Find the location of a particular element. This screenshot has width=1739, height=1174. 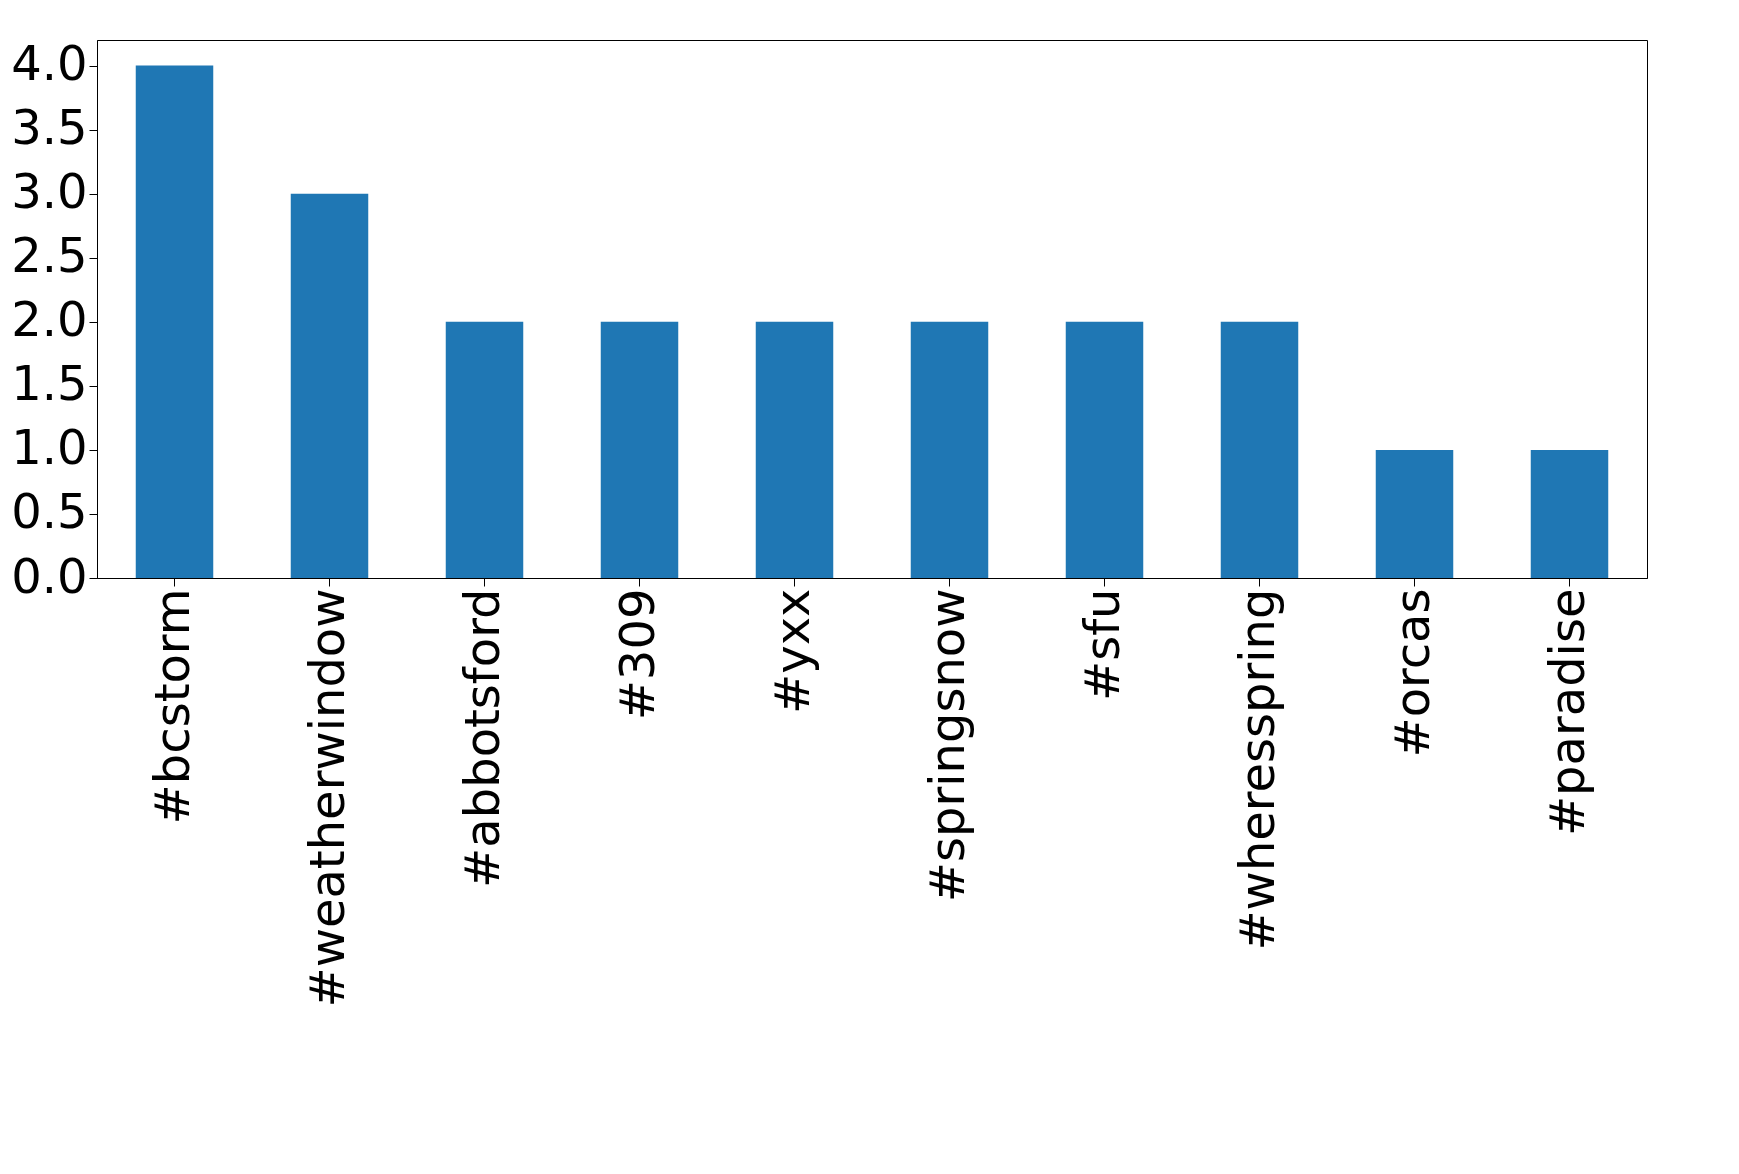

x-tick-label: #orcas is located at coordinates (1411, 673).